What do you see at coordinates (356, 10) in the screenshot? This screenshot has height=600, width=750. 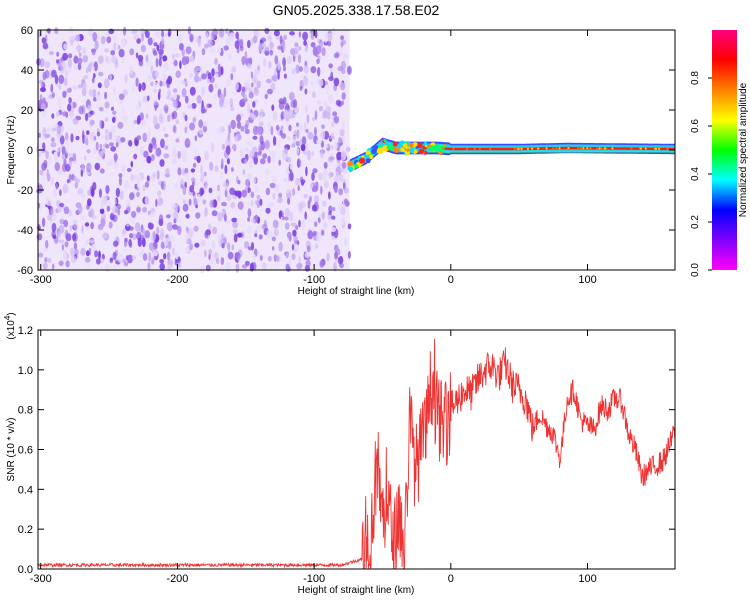 I see `chart-title: GN05.2025.338.17.58.E02` at bounding box center [356, 10].